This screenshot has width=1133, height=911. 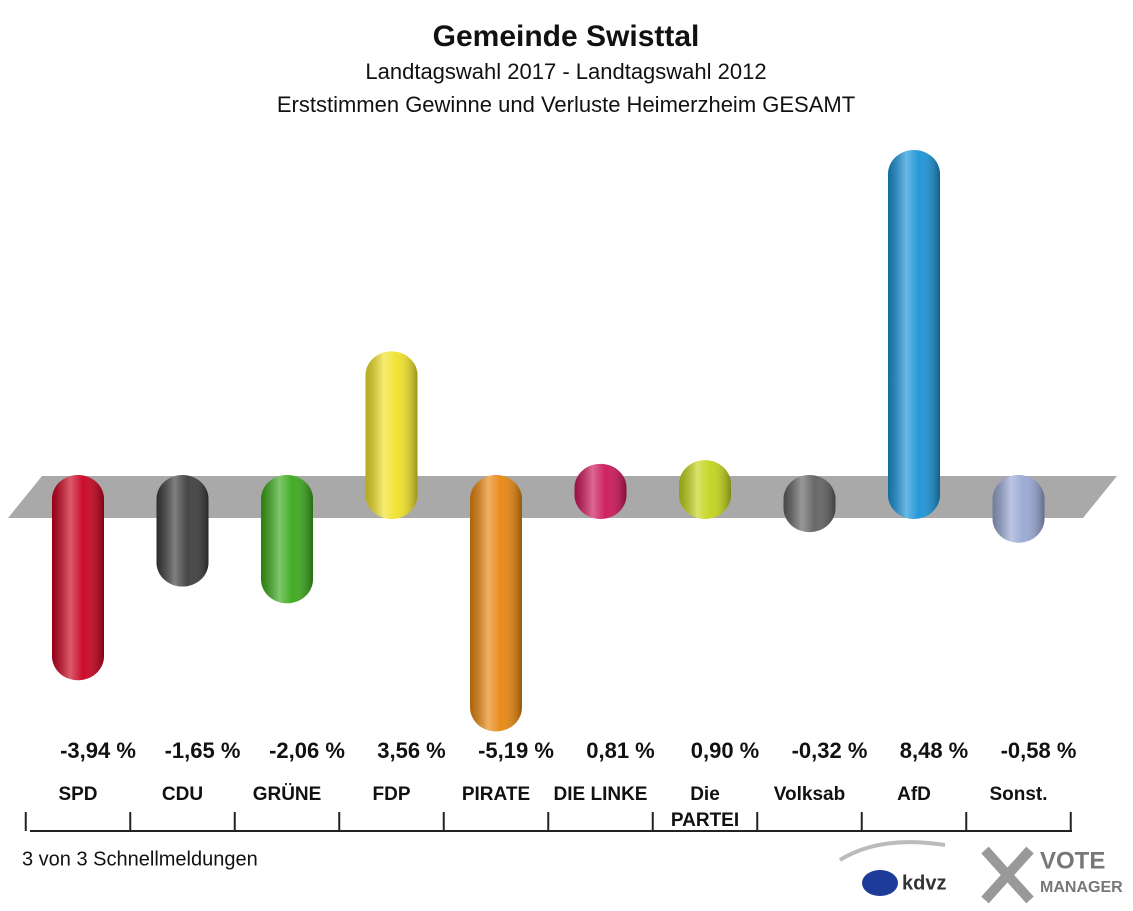 I want to click on value-label: 8,48 %, so click(x=934, y=750).